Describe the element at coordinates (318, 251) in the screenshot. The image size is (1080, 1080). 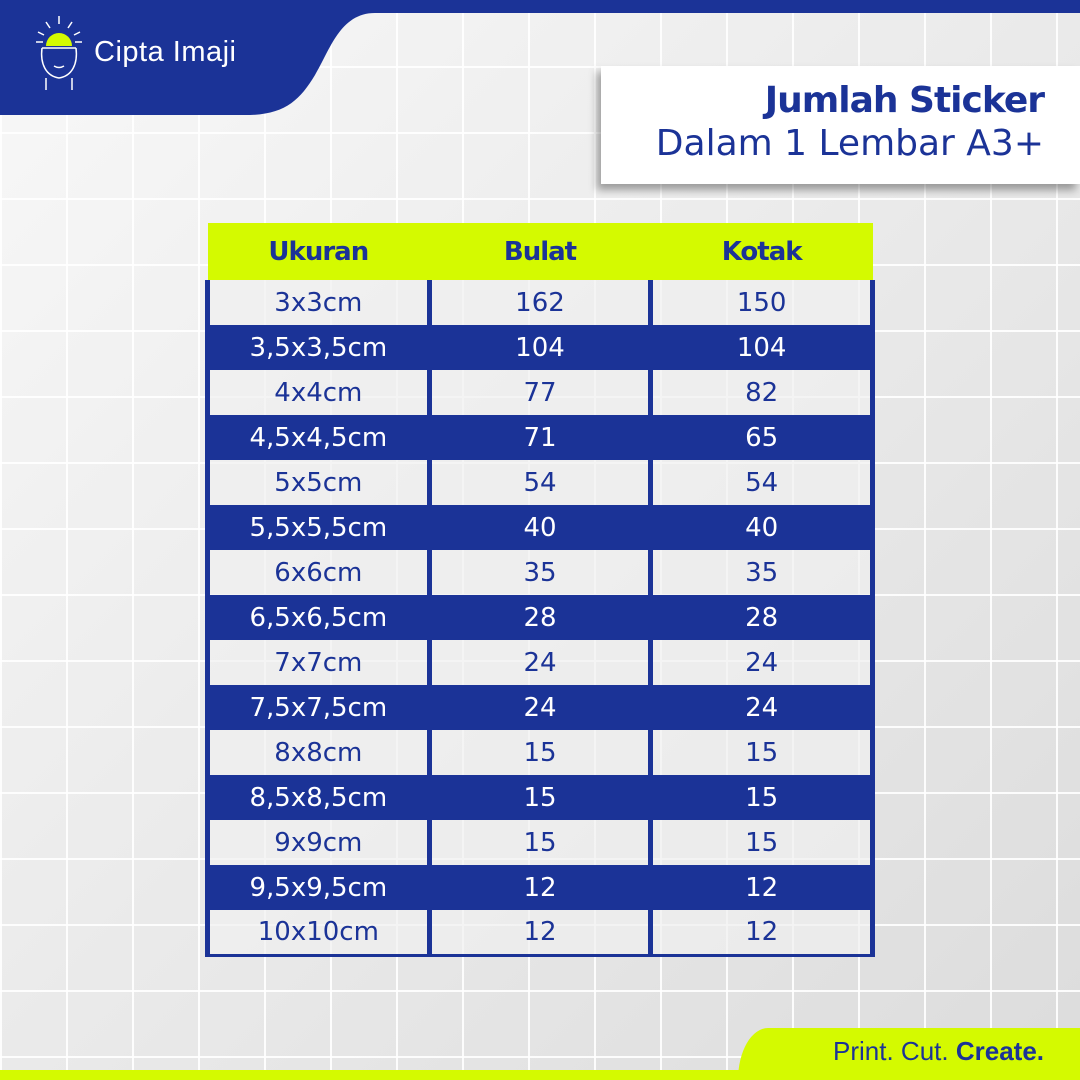
I see `header-ukuran: Ukuran` at that location.